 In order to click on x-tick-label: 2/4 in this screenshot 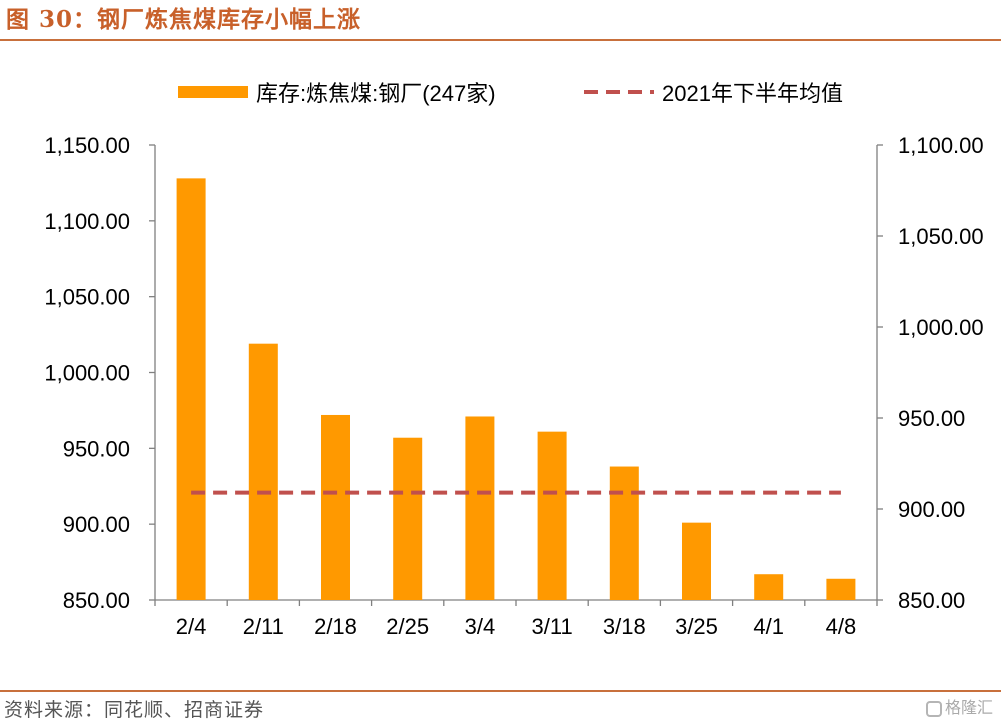, I will do `click(191, 626)`.